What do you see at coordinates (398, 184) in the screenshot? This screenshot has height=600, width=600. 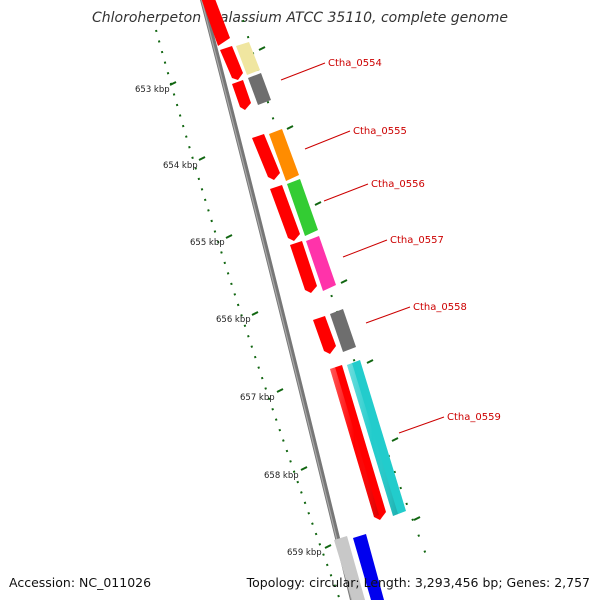 I see `gene-label: Ctha_0556` at bounding box center [398, 184].